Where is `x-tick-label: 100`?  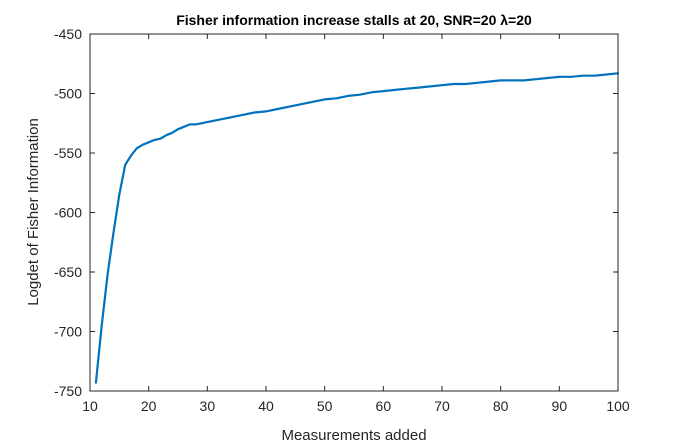
x-tick-label: 100 is located at coordinates (618, 406).